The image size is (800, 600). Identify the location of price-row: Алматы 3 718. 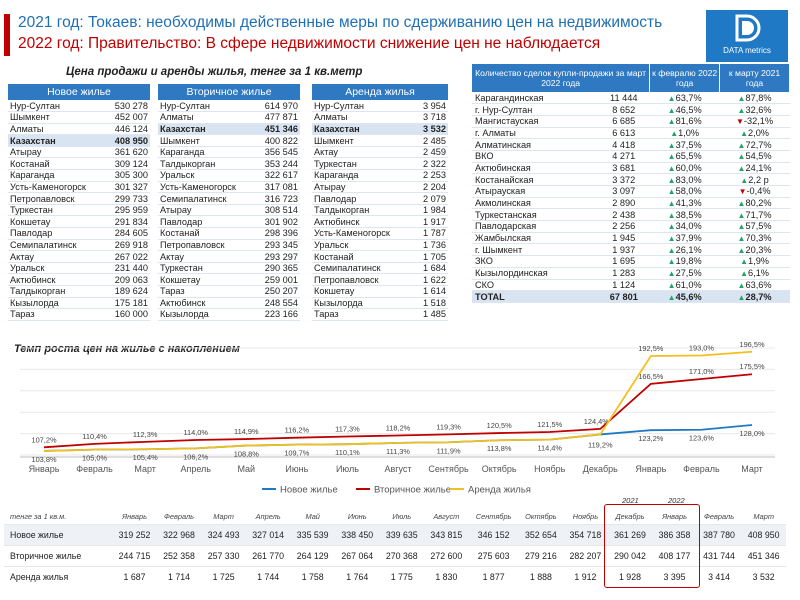
(380, 117).